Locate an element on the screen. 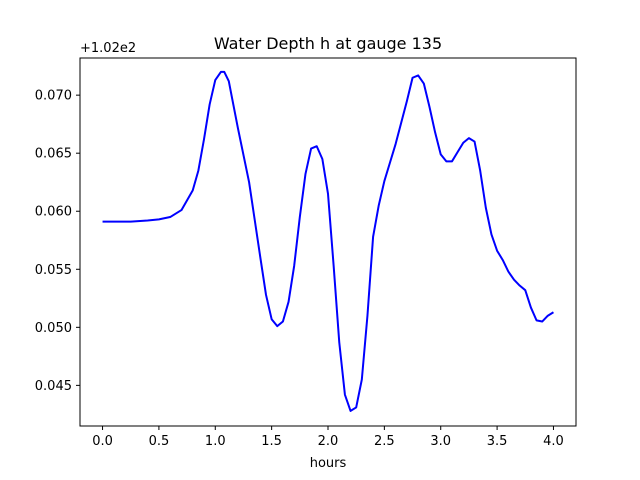  x-tick-label: 3.5 is located at coordinates (497, 441).